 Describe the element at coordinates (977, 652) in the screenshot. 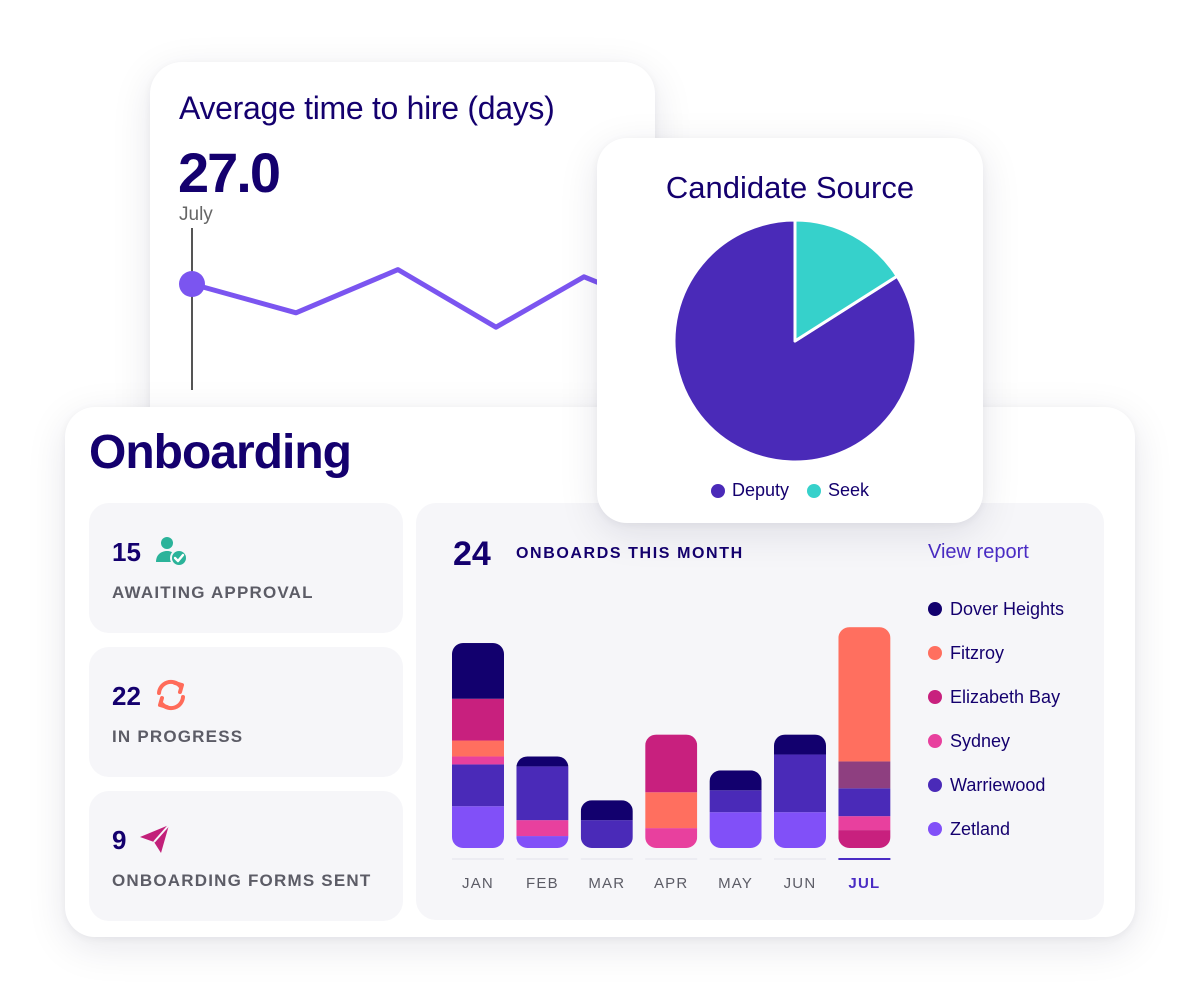

I see `legend-label: Fitzroy` at that location.